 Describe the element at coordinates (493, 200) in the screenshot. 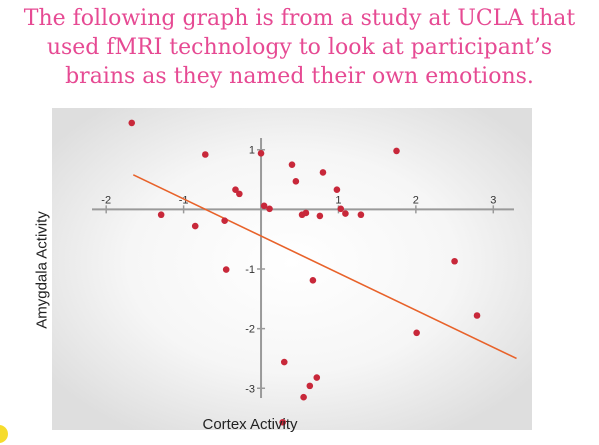

I see `x-tick-label: 3` at that location.